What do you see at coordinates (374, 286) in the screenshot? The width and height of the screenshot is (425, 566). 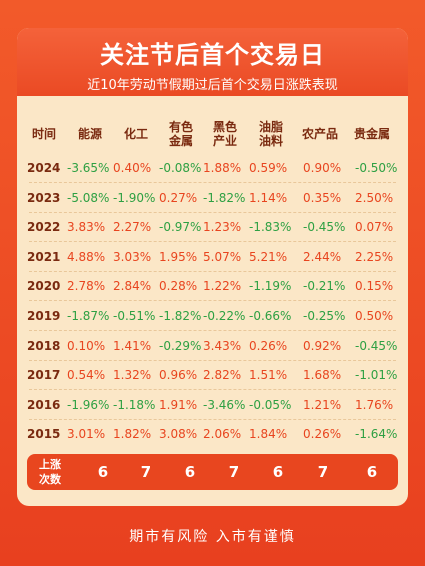 I see `change-cell: 0.15%` at bounding box center [374, 286].